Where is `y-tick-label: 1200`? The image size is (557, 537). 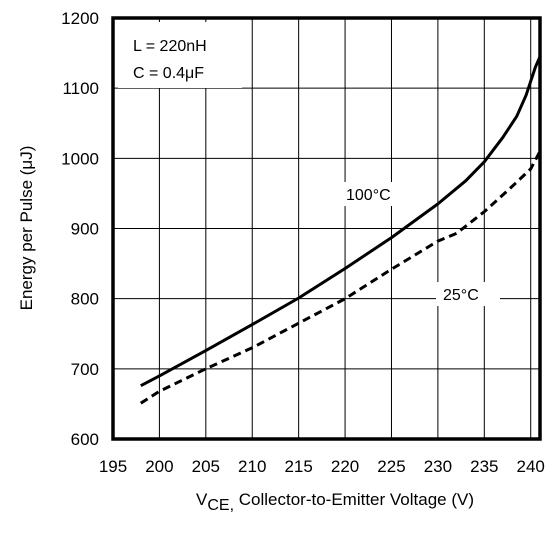
y-tick-label: 1200 is located at coordinates (80, 18).